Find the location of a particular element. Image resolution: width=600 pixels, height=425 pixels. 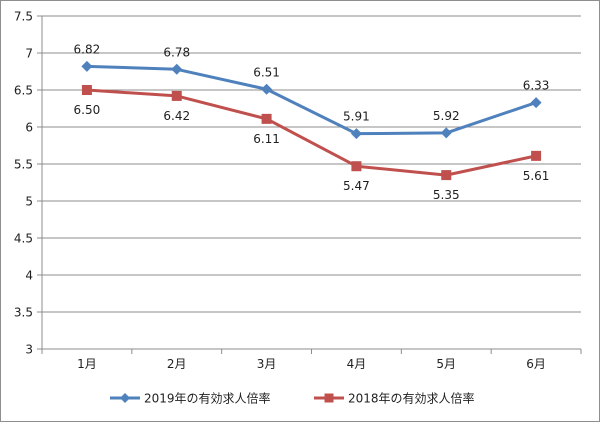

data-label: 5.61 is located at coordinates (536, 176).